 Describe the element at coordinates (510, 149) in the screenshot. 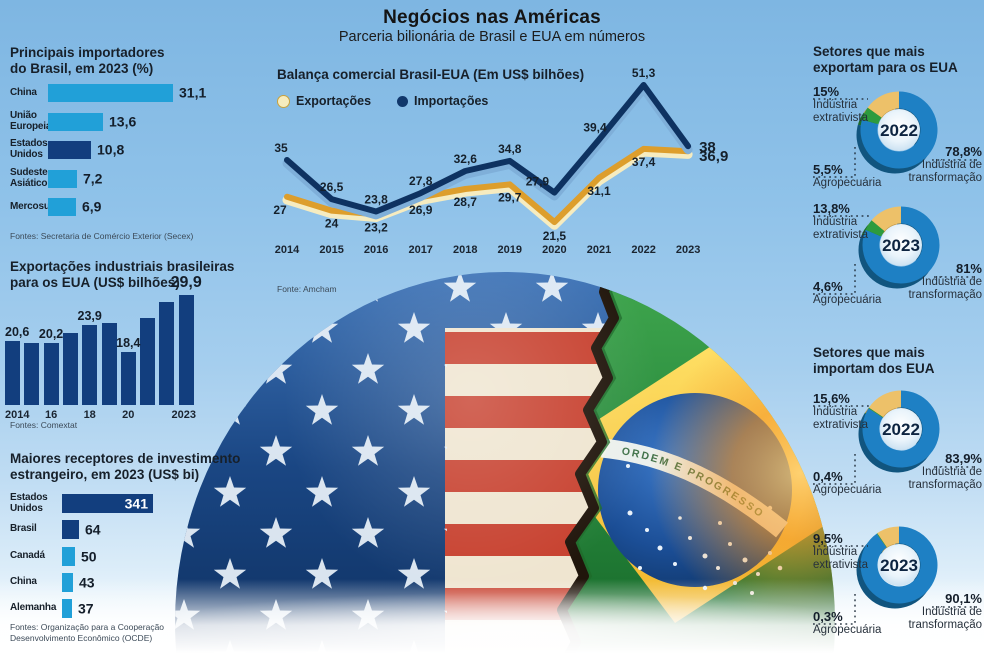

I see `point-value-label: 34,8` at that location.